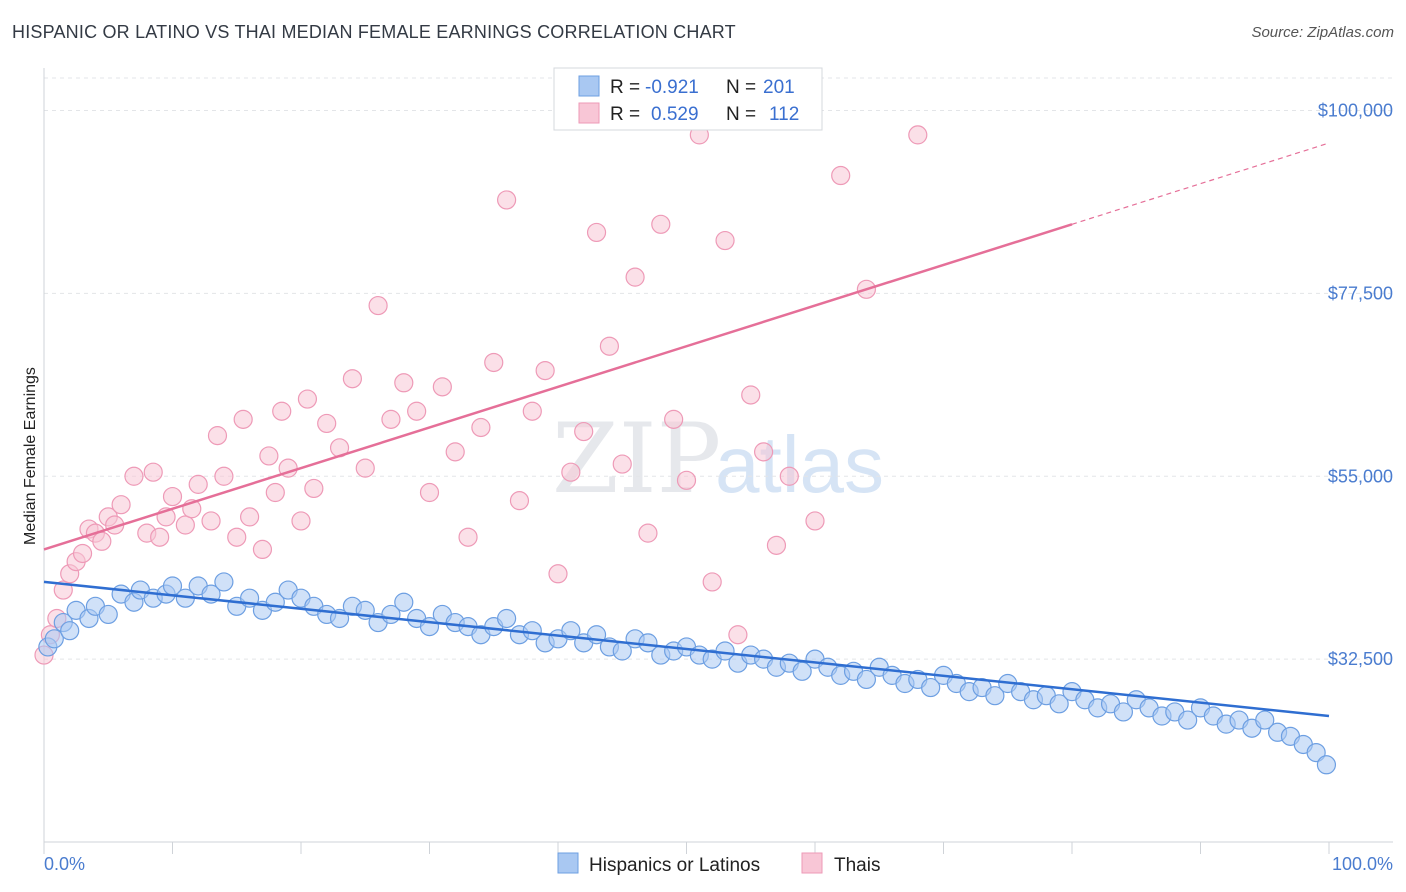  I want to click on legend-swatch-blue, so click(589, 86).